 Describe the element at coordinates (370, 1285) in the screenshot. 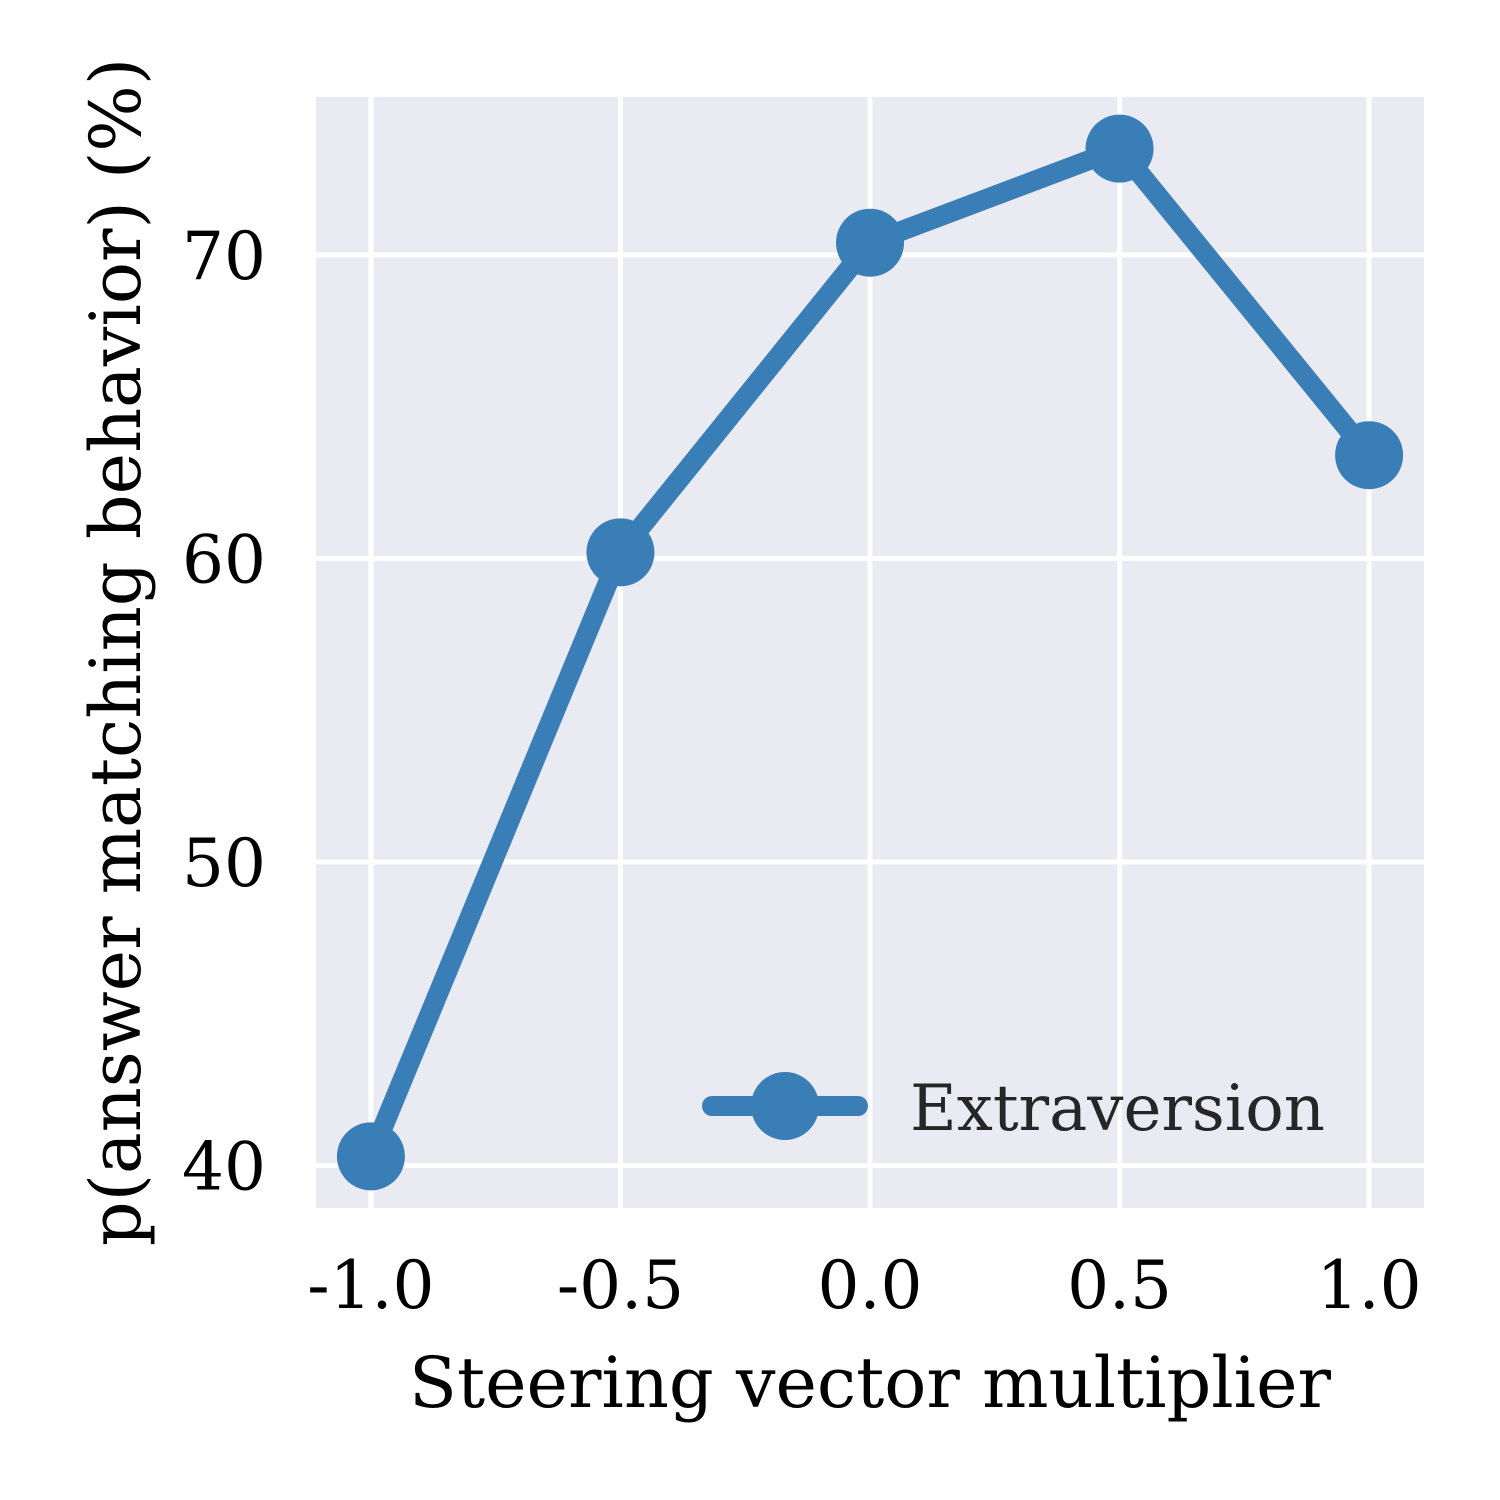

I see `x-tick-label: -1.0` at that location.